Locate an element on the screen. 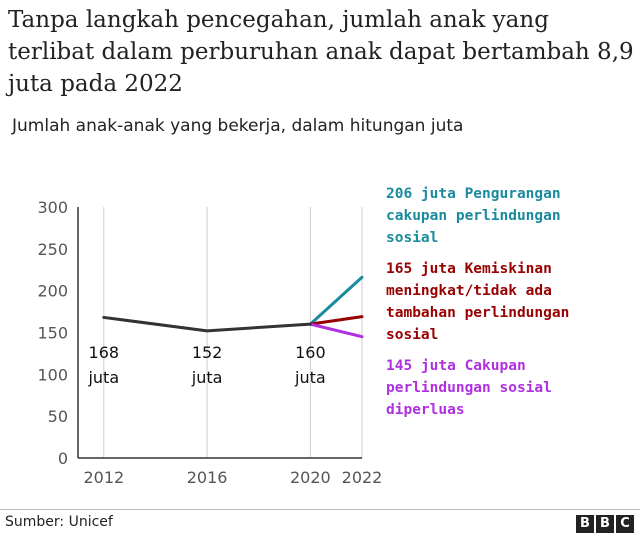 The width and height of the screenshot is (640, 538). y-tick-label: 200 is located at coordinates (52, 291).